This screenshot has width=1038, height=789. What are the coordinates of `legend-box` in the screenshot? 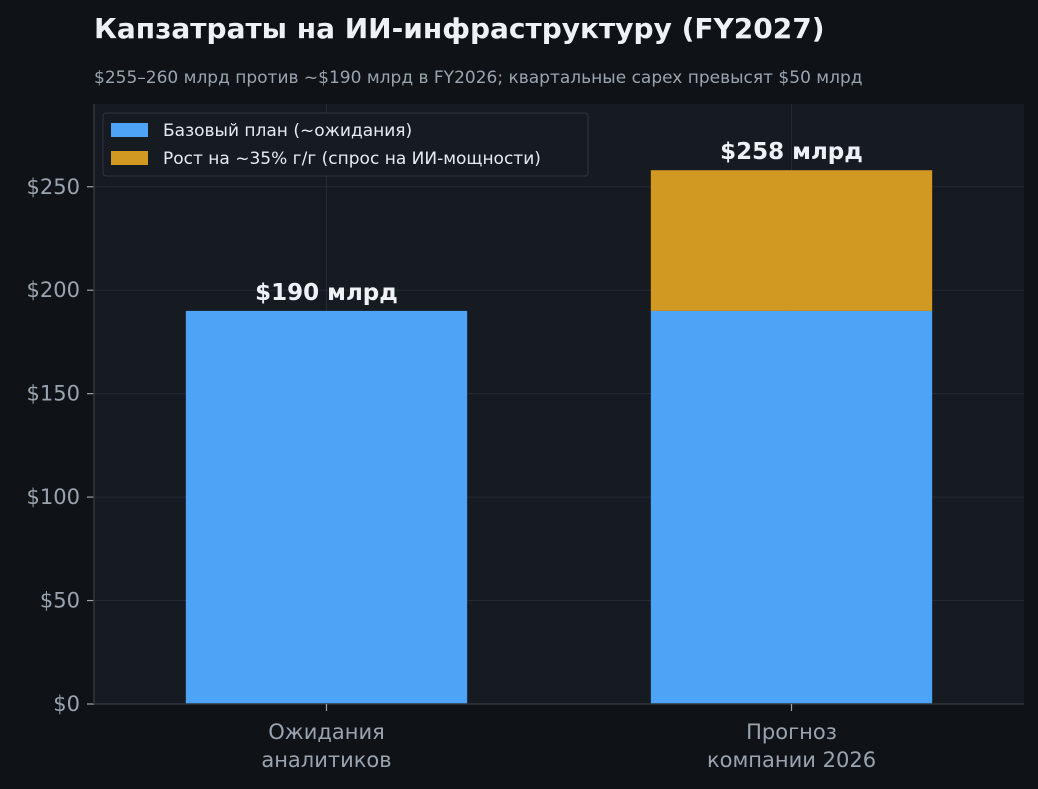 It's located at (345, 144).